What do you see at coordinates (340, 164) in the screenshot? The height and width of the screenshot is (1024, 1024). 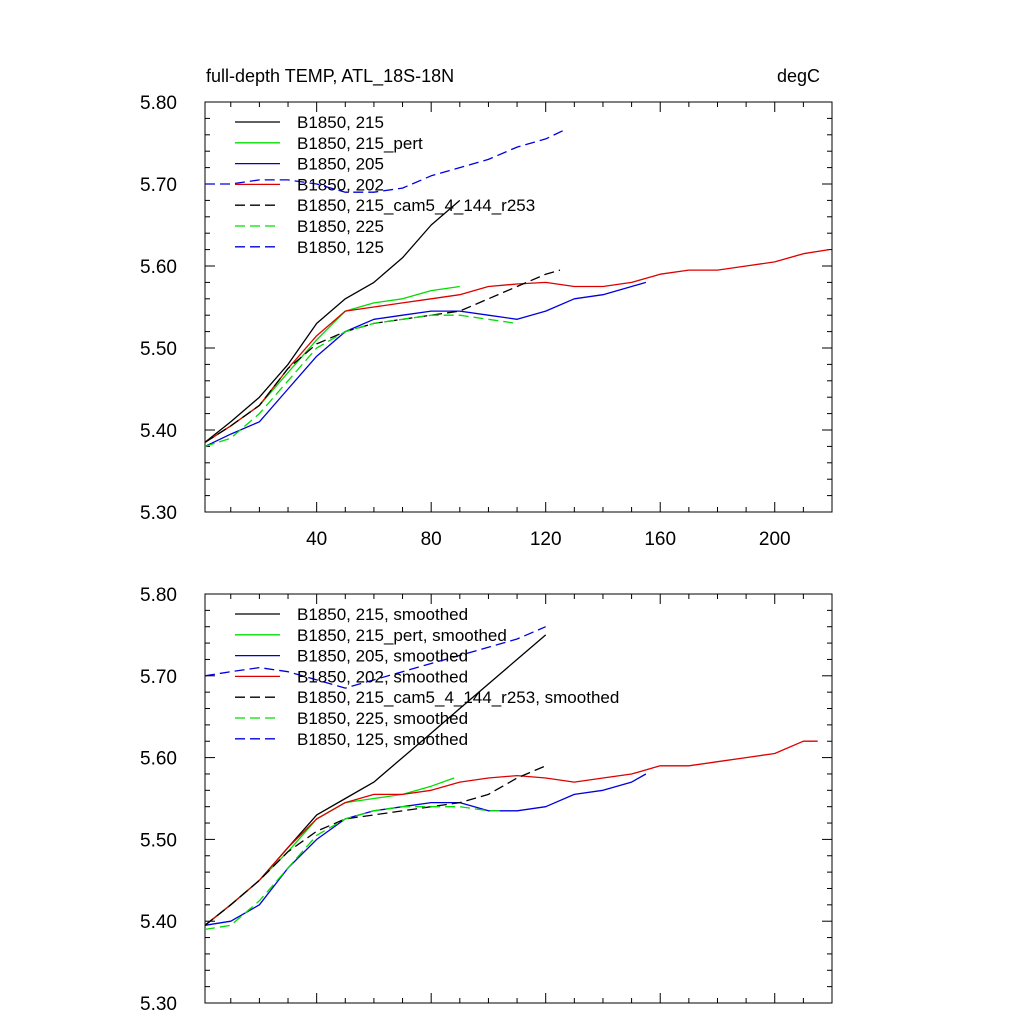 I see `legend-label: B1850, 205` at bounding box center [340, 164].